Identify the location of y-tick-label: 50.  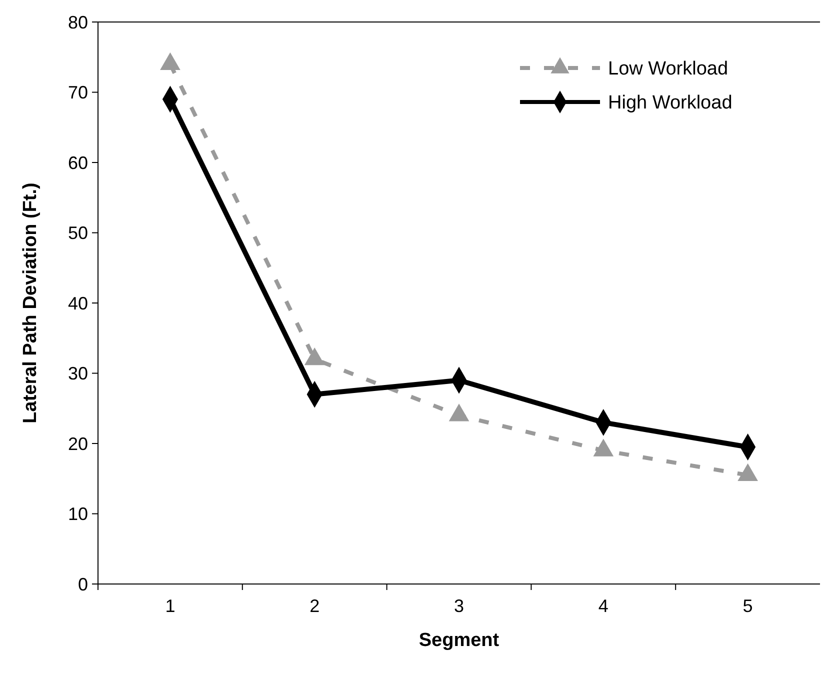
(78, 233).